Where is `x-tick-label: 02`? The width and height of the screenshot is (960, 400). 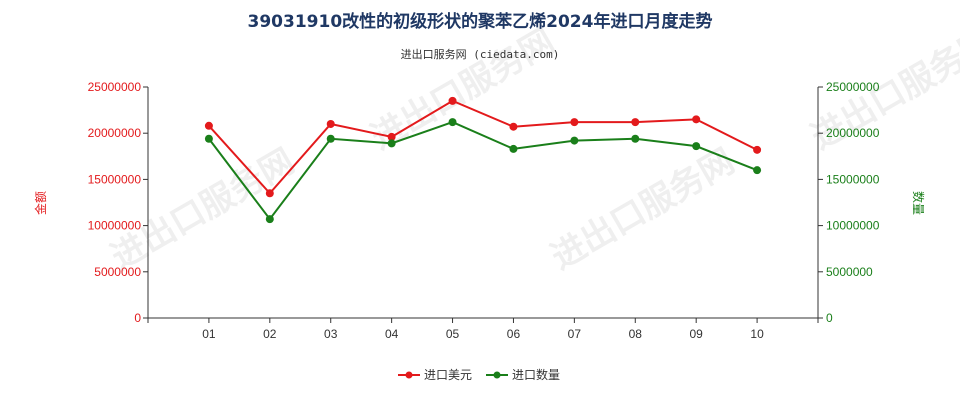
x-tick-label: 02 is located at coordinates (270, 334).